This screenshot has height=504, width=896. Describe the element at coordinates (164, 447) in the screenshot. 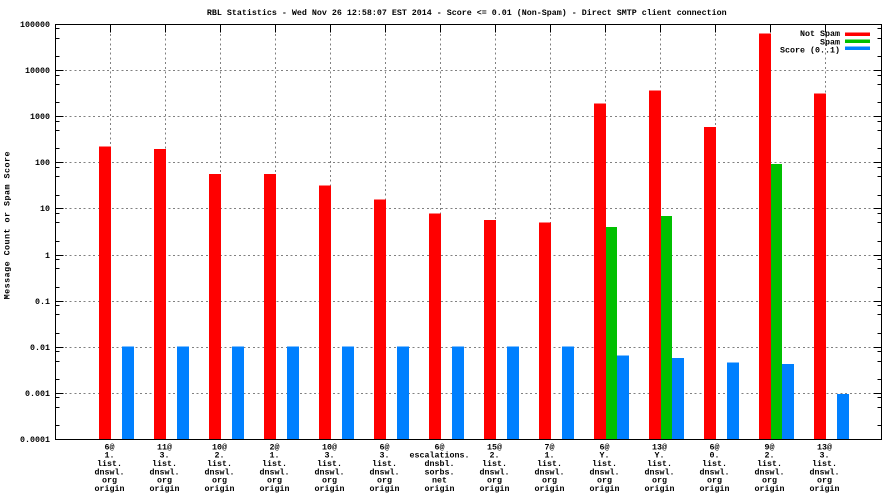

I see `svg-text: 11@` at that location.